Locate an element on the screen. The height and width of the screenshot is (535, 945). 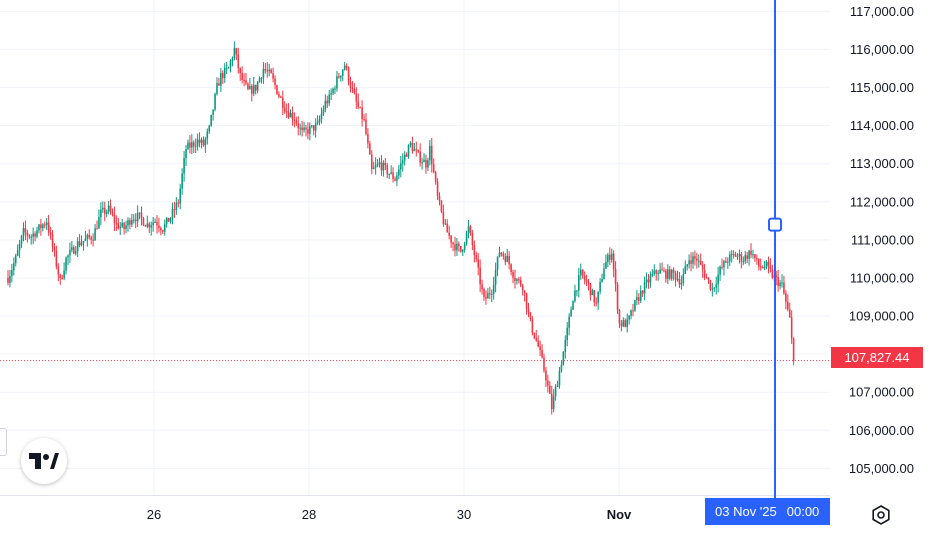
price-tick-label: 111,000.00 is located at coordinates (882, 239).